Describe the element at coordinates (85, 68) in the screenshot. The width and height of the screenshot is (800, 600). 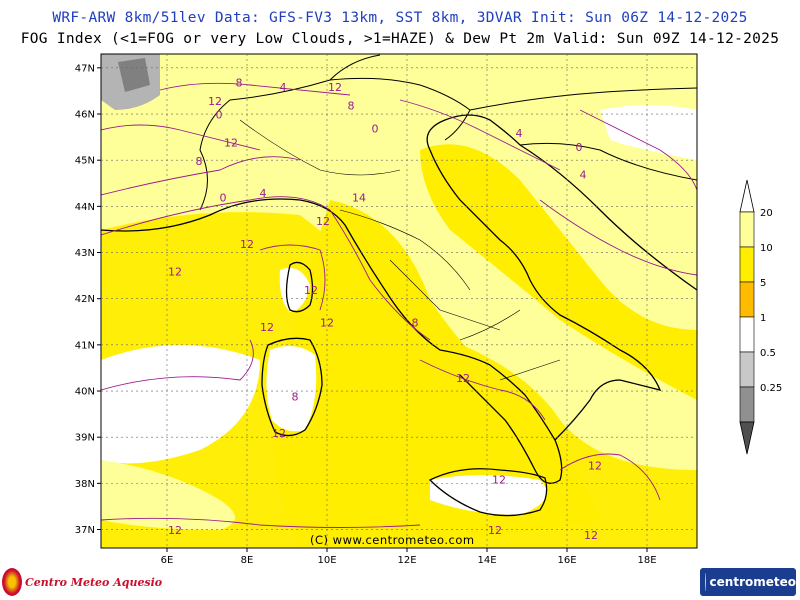
I see `lat-label: 47N` at that location.